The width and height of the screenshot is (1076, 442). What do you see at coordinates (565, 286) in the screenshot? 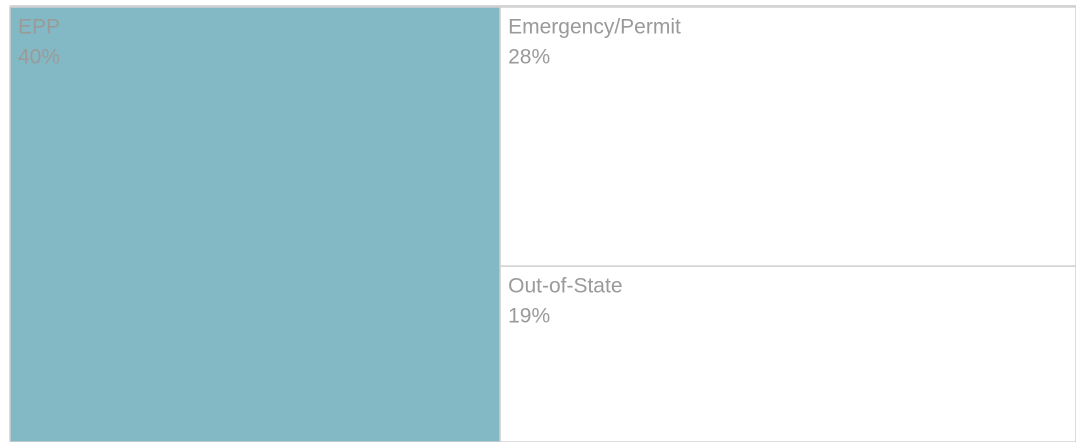
I see `cell-label: Out-of-State` at bounding box center [565, 286].